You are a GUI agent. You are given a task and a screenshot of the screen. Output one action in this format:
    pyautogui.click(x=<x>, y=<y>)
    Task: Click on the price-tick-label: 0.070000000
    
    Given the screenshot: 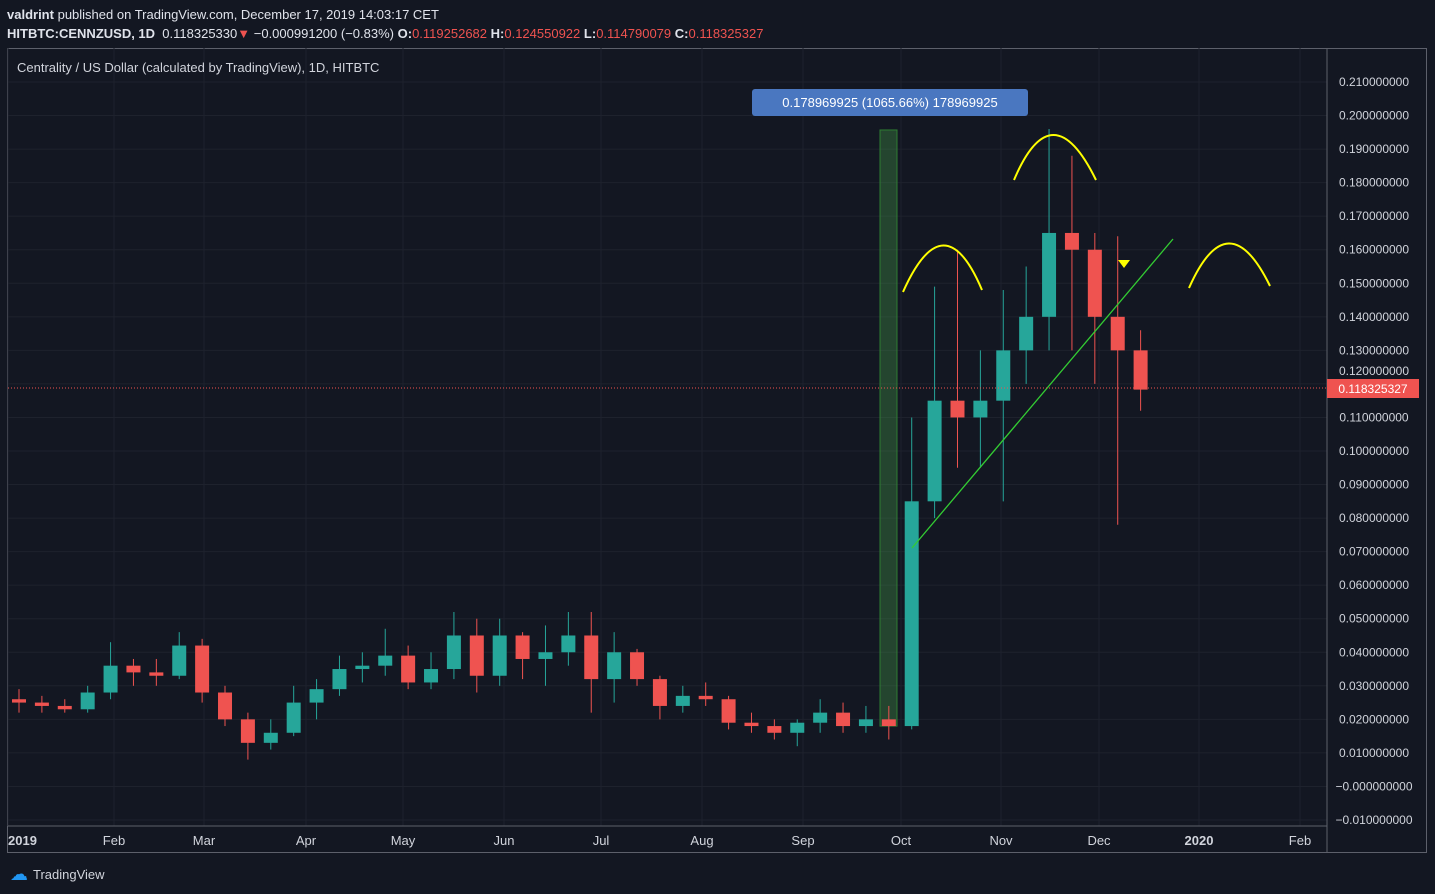 What is the action you would take?
    pyautogui.click(x=1374, y=552)
    